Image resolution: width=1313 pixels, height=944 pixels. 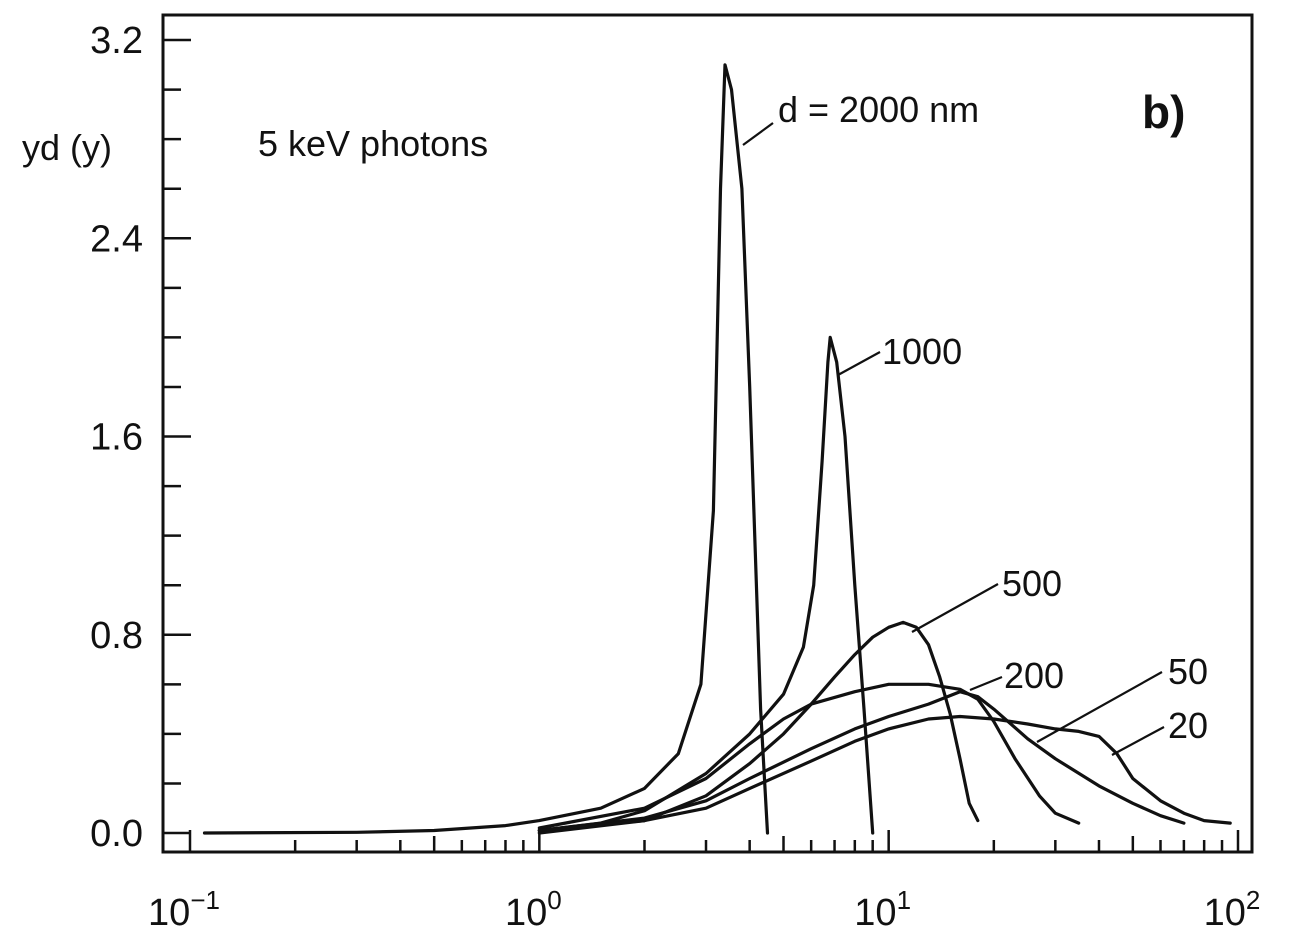 I want to click on series-label: 50, so click(x=1188, y=671).